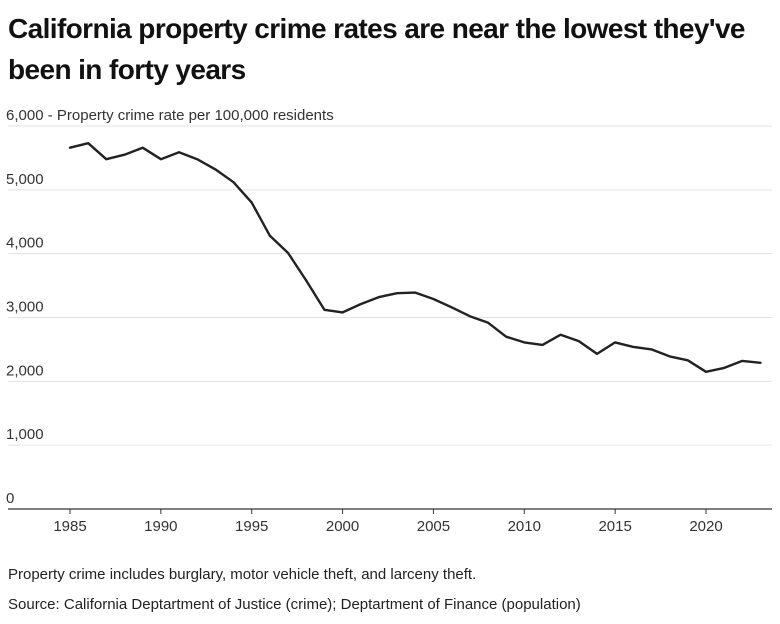 Image resolution: width=780 pixels, height=624 pixels. What do you see at coordinates (10, 498) in the screenshot?
I see `y-tick-label: 0` at bounding box center [10, 498].